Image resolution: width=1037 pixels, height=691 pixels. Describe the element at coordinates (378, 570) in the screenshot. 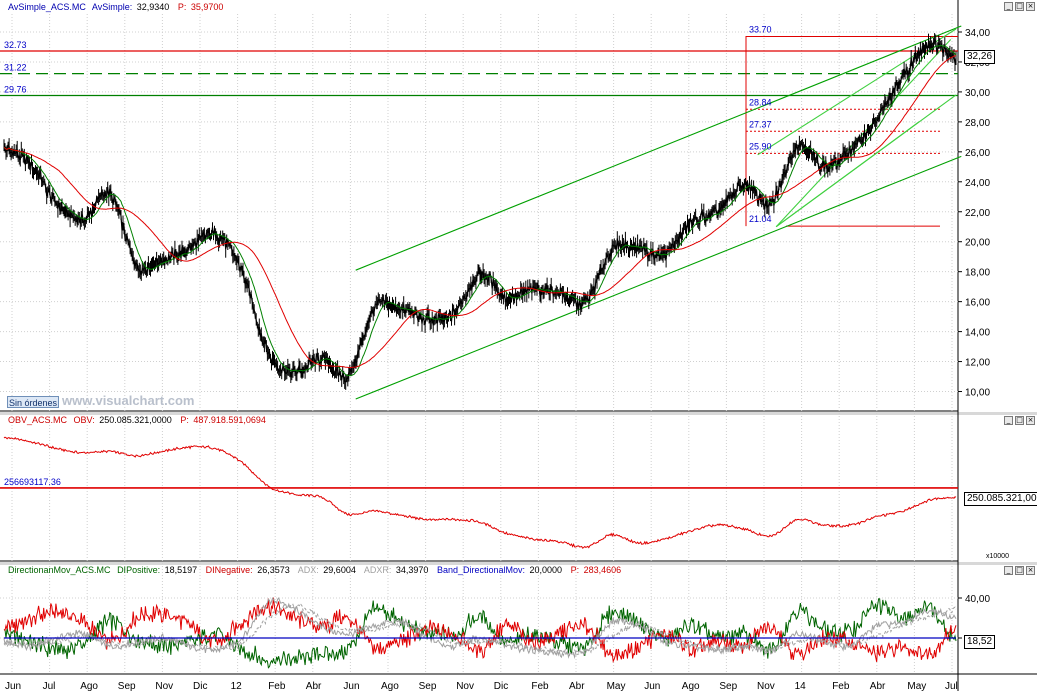

I see `dmi-adxr-label: ADXR:` at that location.